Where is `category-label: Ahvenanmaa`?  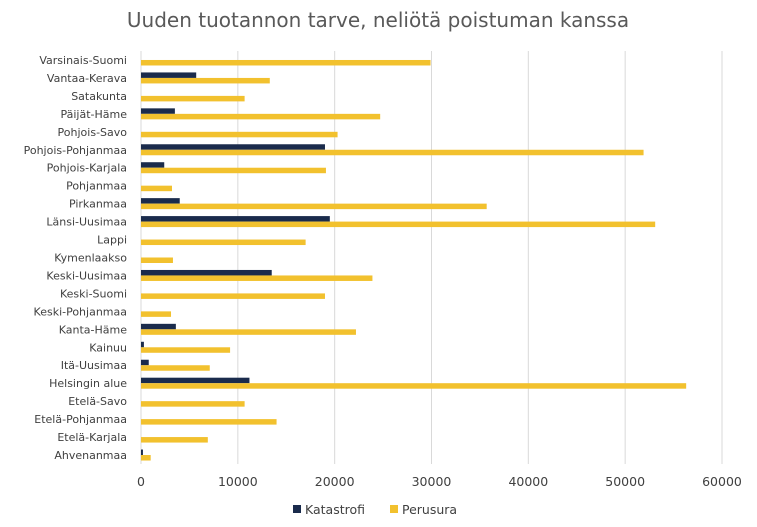
category-label: Ahvenanmaa is located at coordinates (90, 455).